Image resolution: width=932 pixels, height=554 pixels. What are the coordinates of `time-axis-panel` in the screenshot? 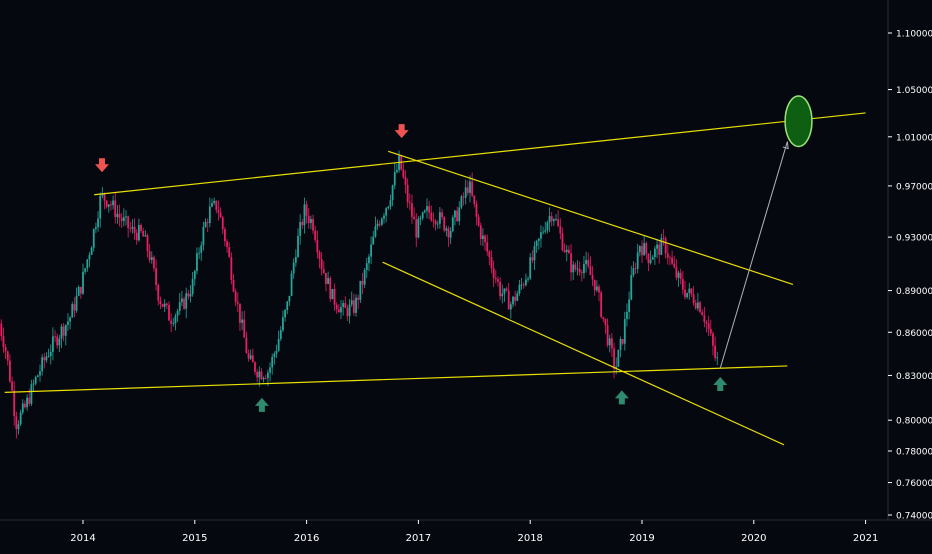 It's located at (466, 535).